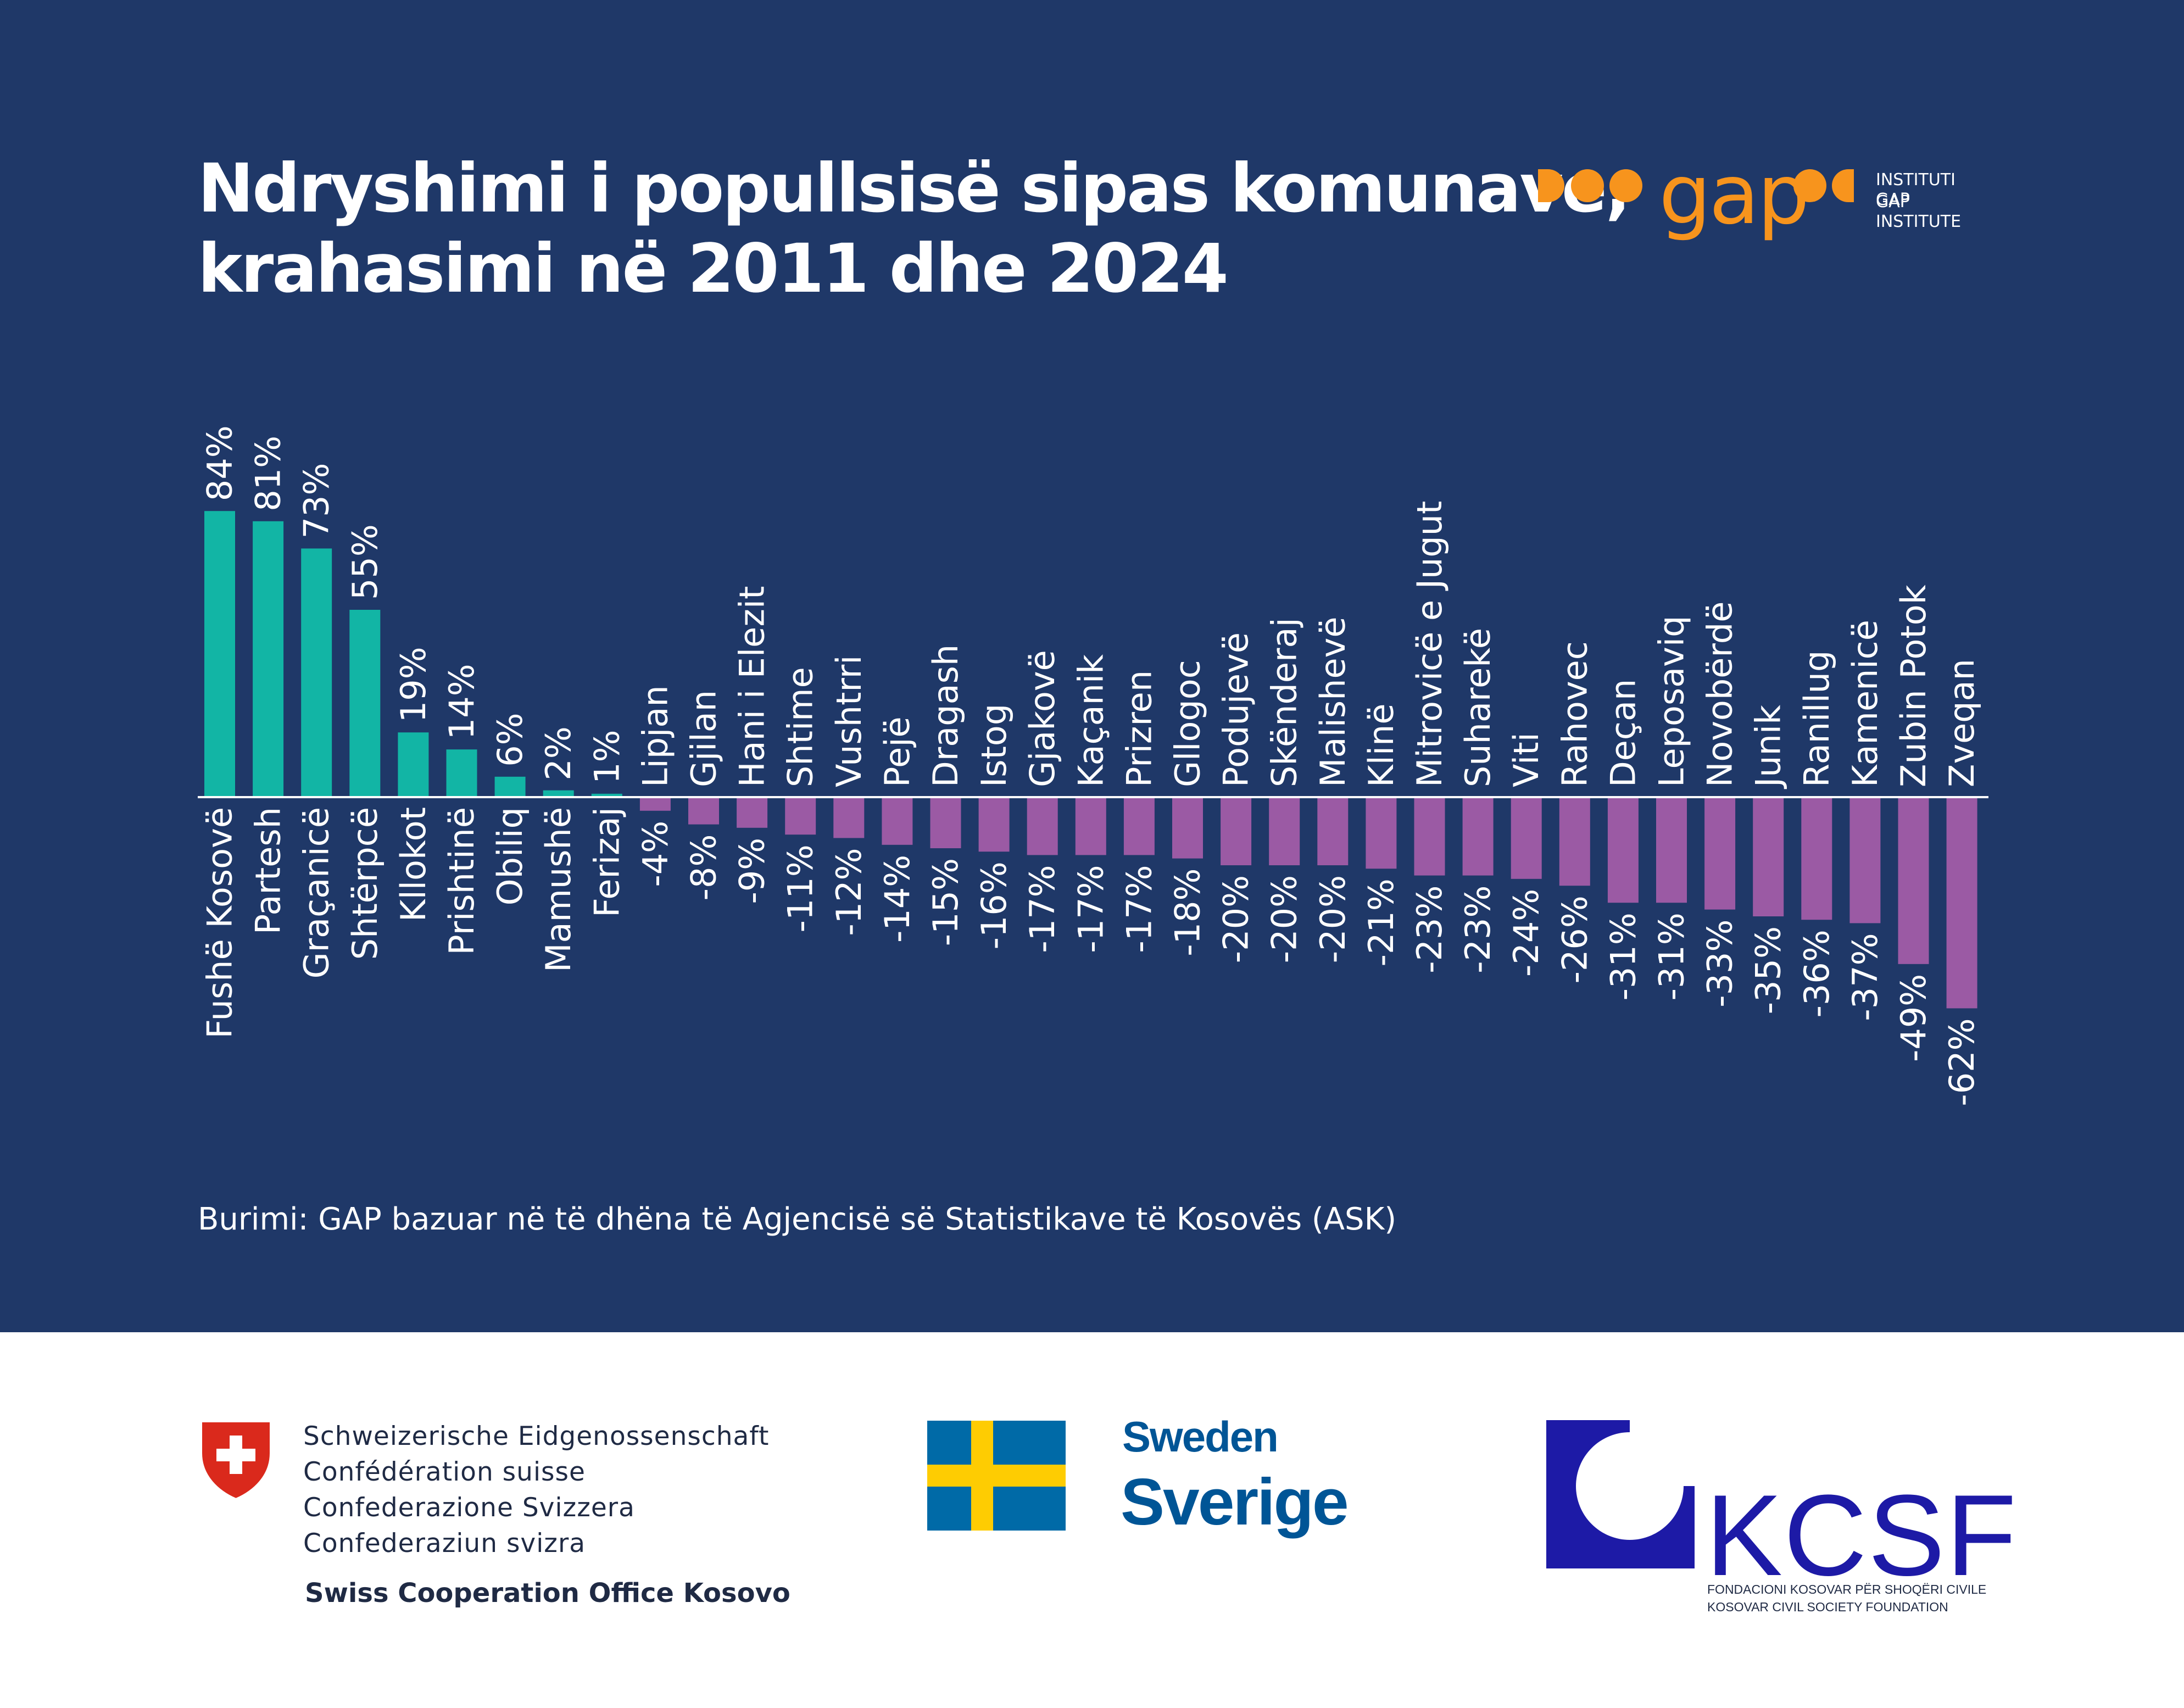 The height and width of the screenshot is (1708, 2184). What do you see at coordinates (1091, 720) in the screenshot?
I see `category-label: Kaçanik` at bounding box center [1091, 720].